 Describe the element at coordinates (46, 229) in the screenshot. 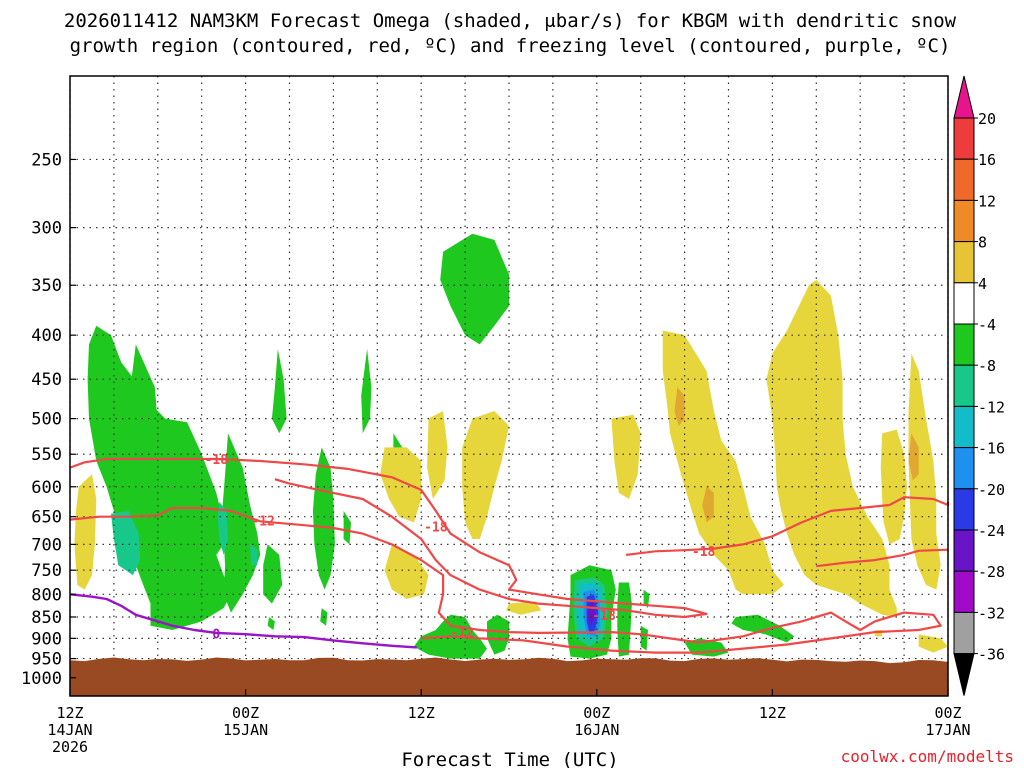

I see `y-tick-label: 300` at that location.